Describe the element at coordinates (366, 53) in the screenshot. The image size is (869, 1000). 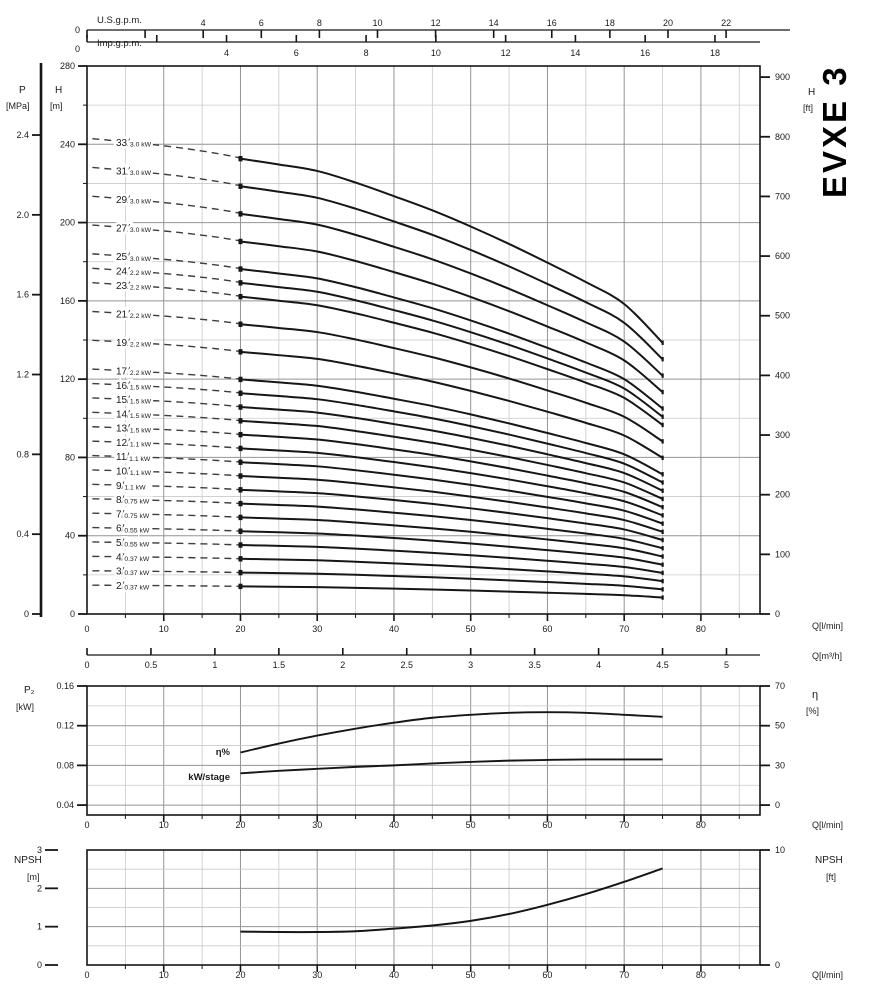
I see `imp-gpm-tick-label: 8` at that location.